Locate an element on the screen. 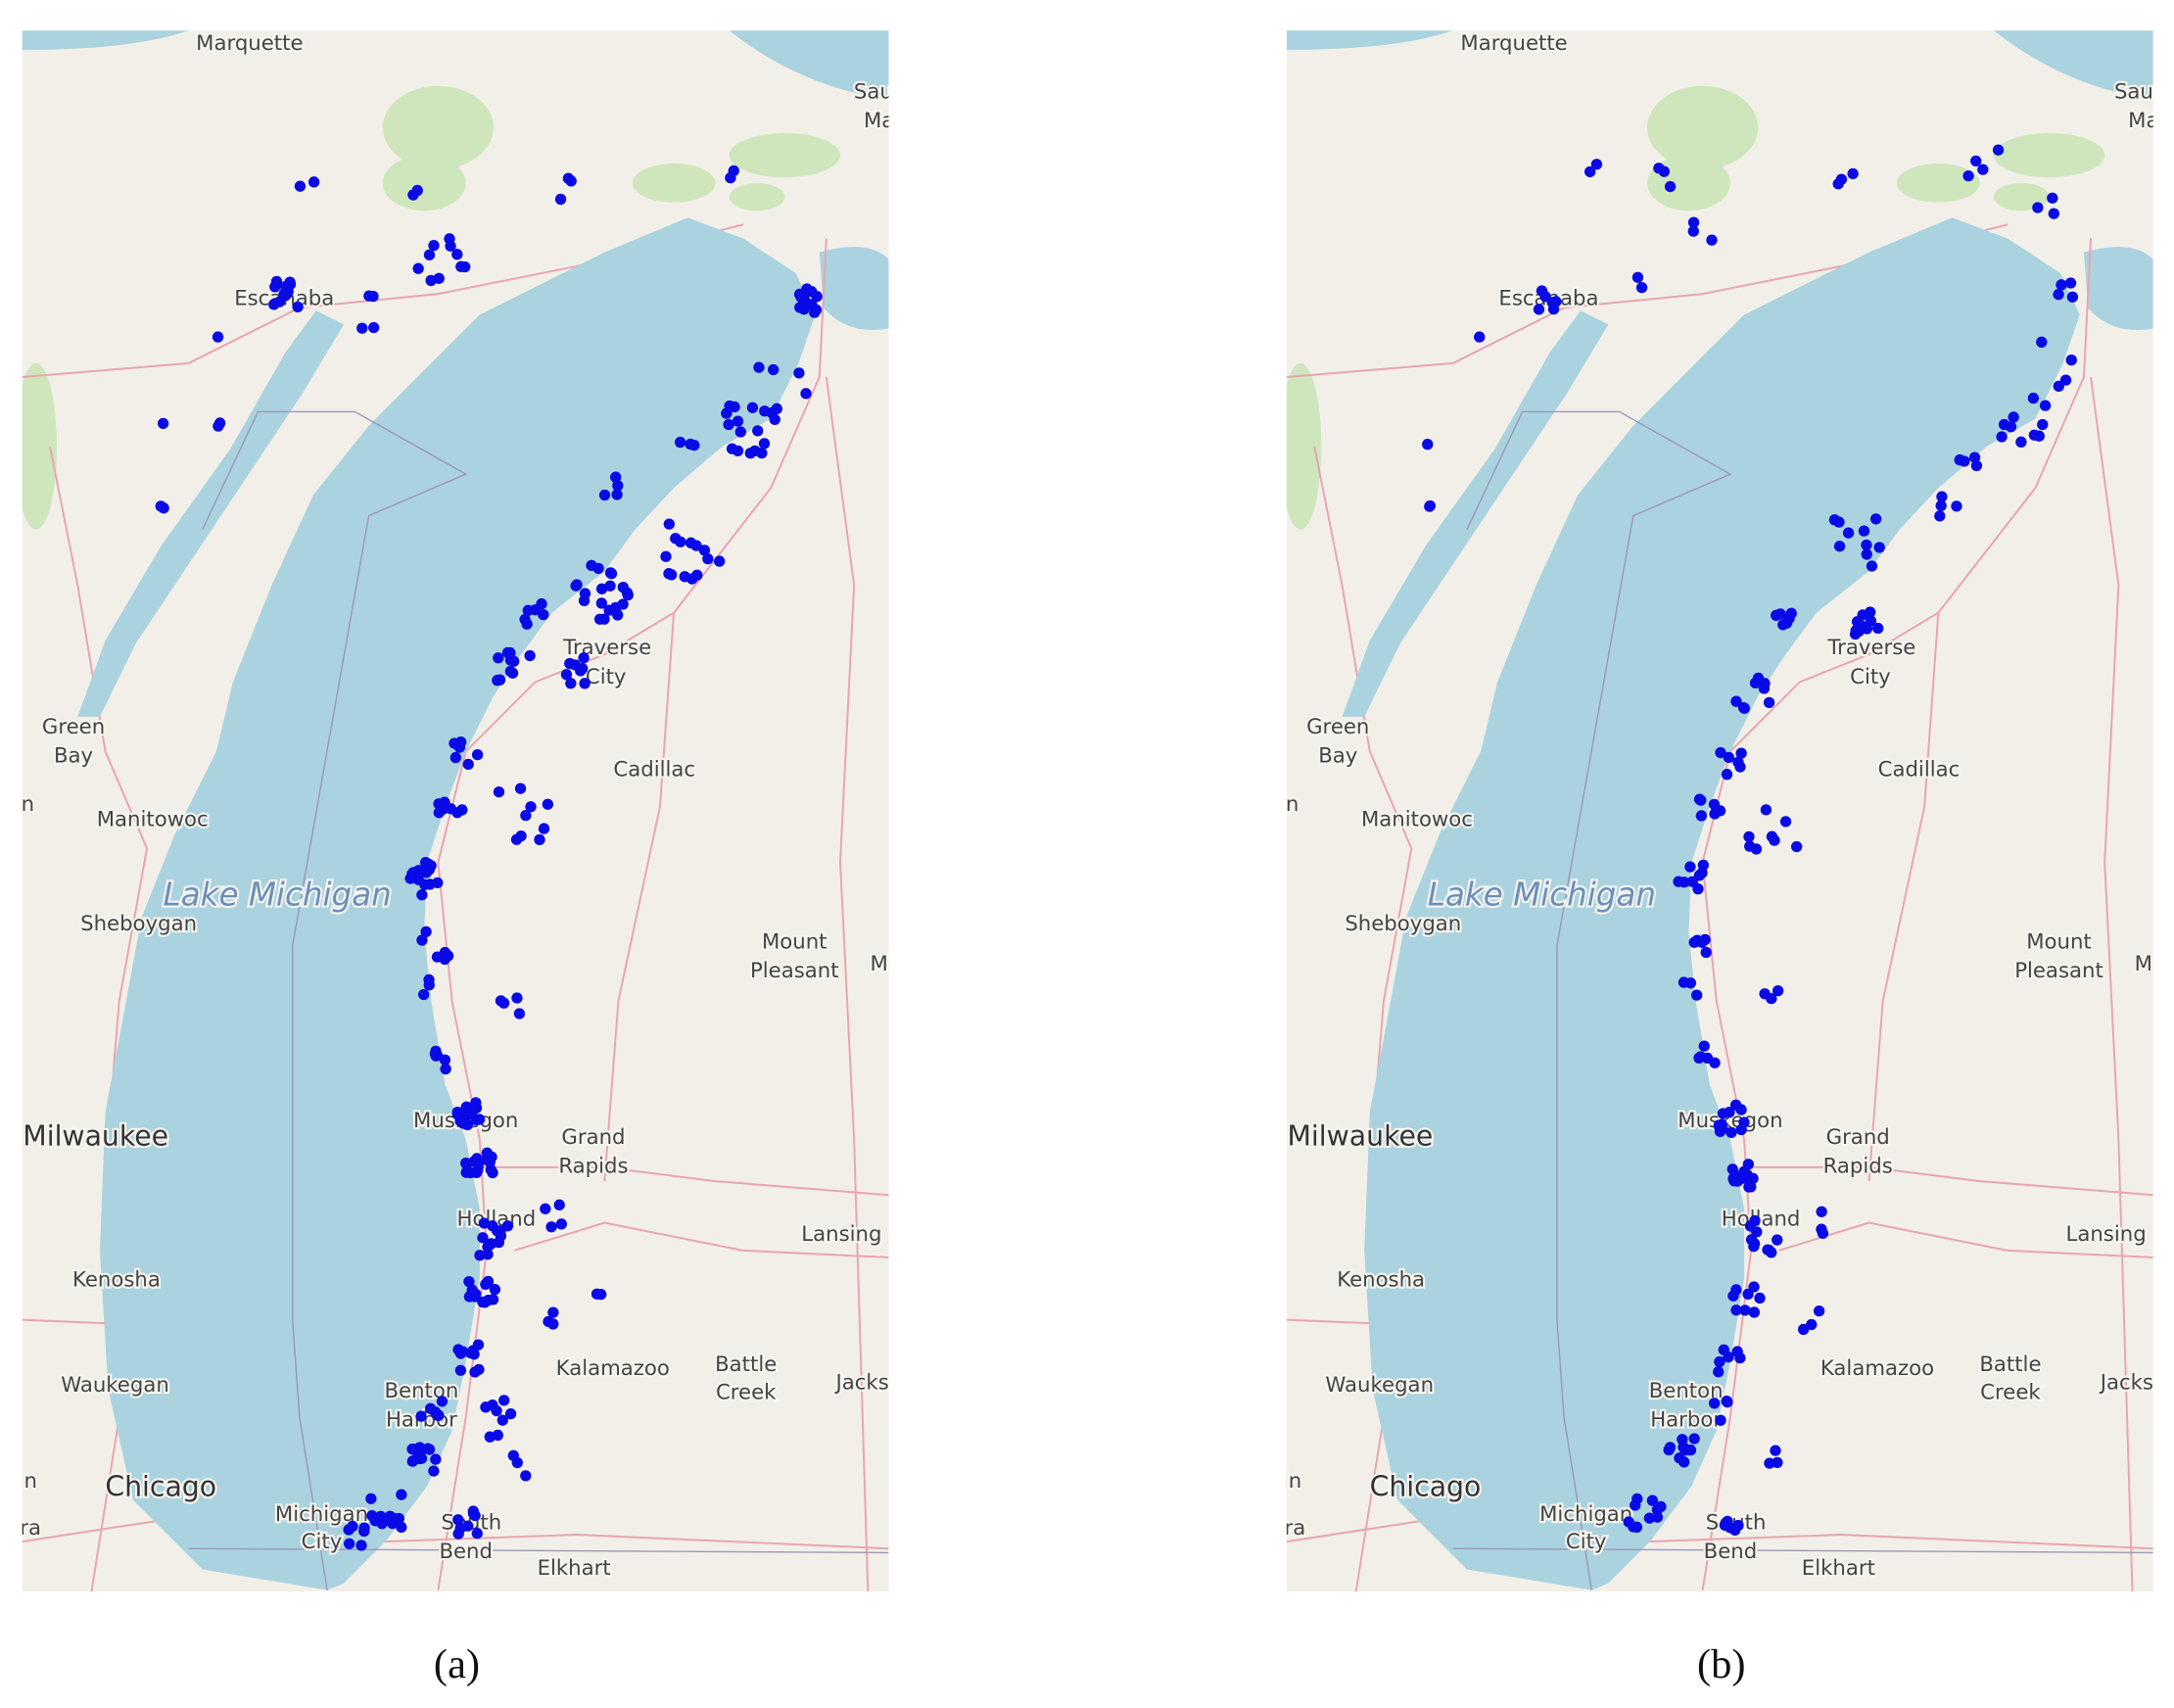 The image size is (2174, 1708). place-label: Bend is located at coordinates (466, 1552).